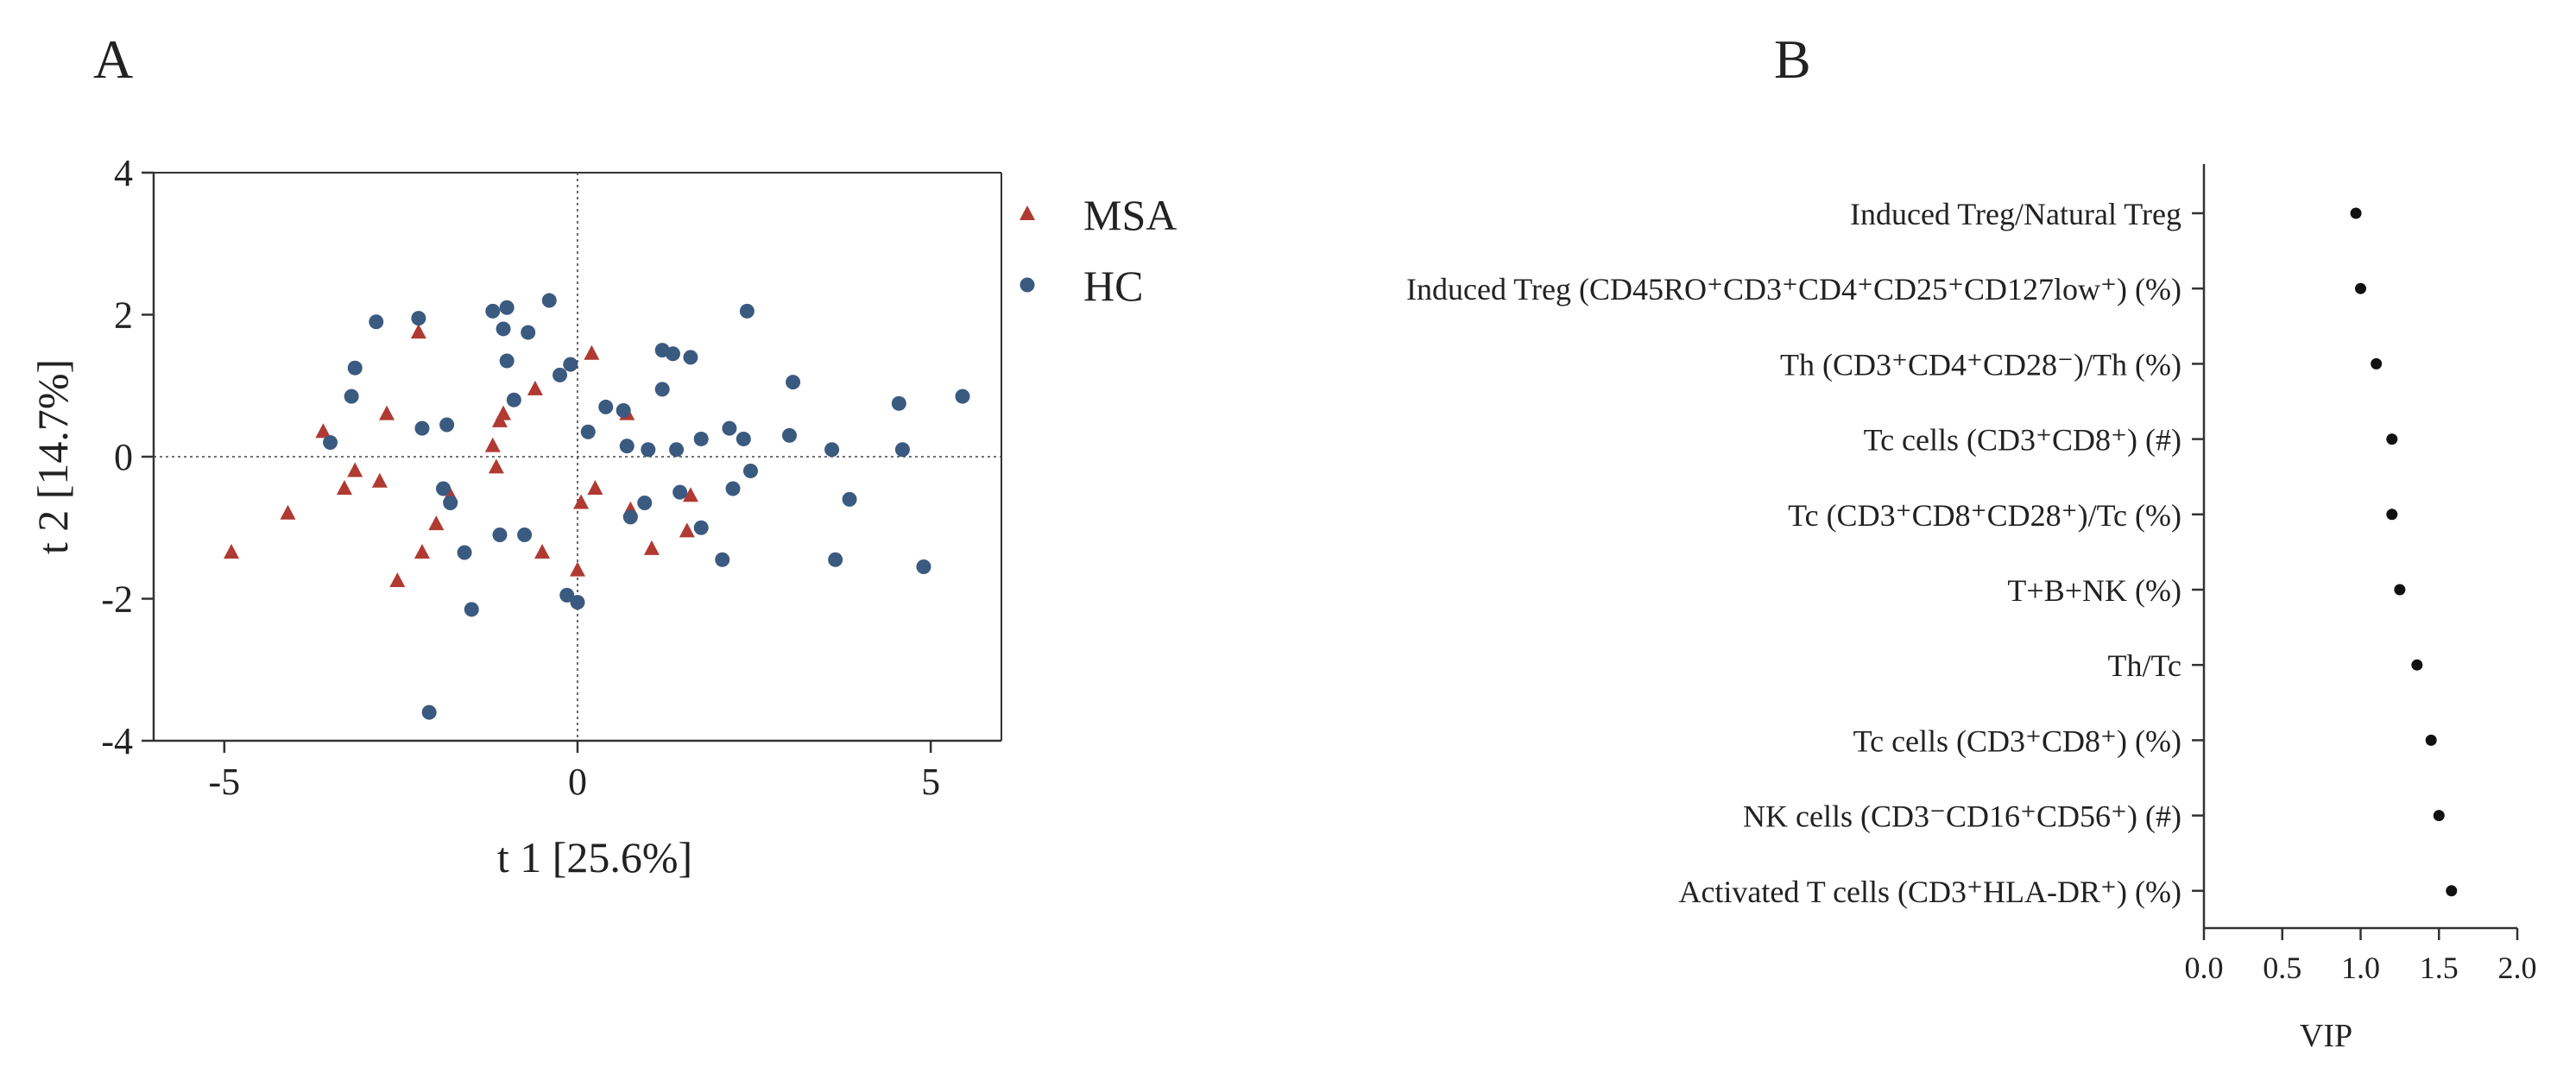  Describe the element at coordinates (2094, 590) in the screenshot. I see `category-label: T+B+NK (%)` at that location.